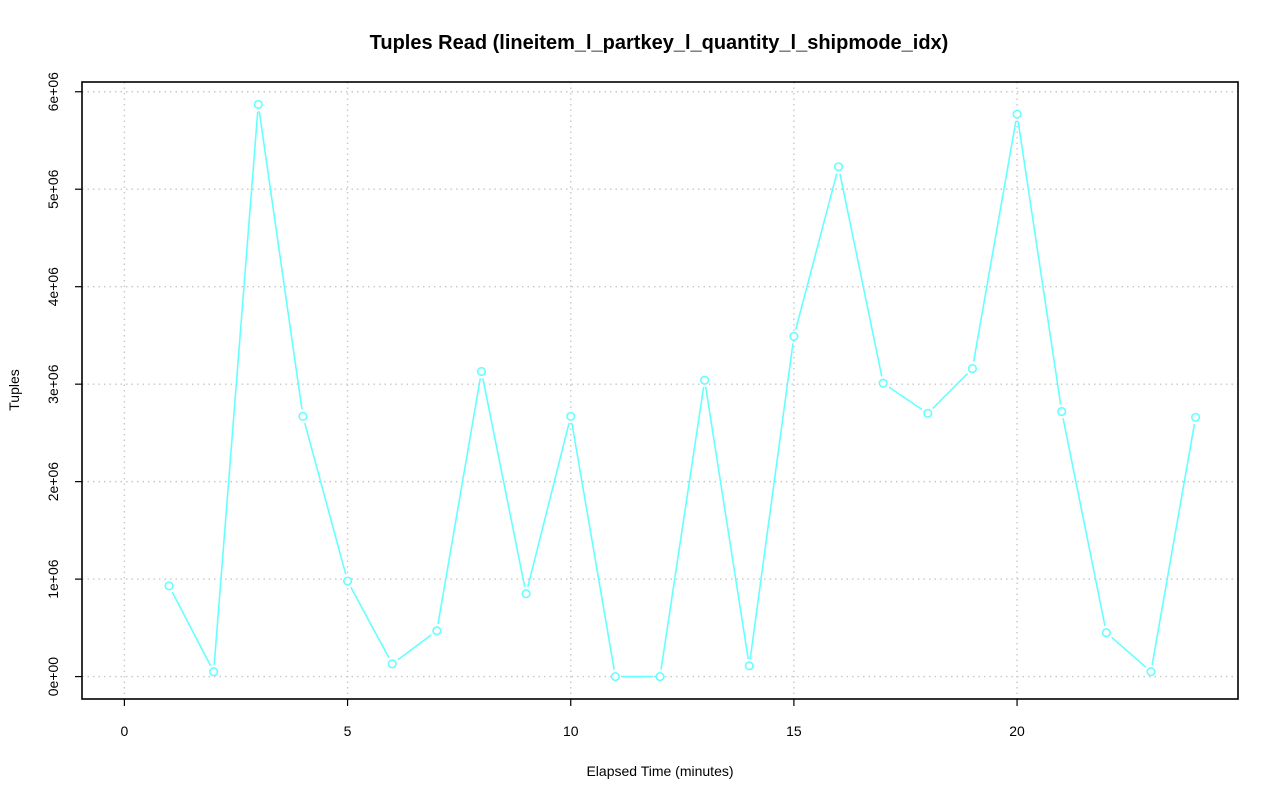  What do you see at coordinates (53, 92) in the screenshot?
I see `y-tick-label: 6e+06` at bounding box center [53, 92].